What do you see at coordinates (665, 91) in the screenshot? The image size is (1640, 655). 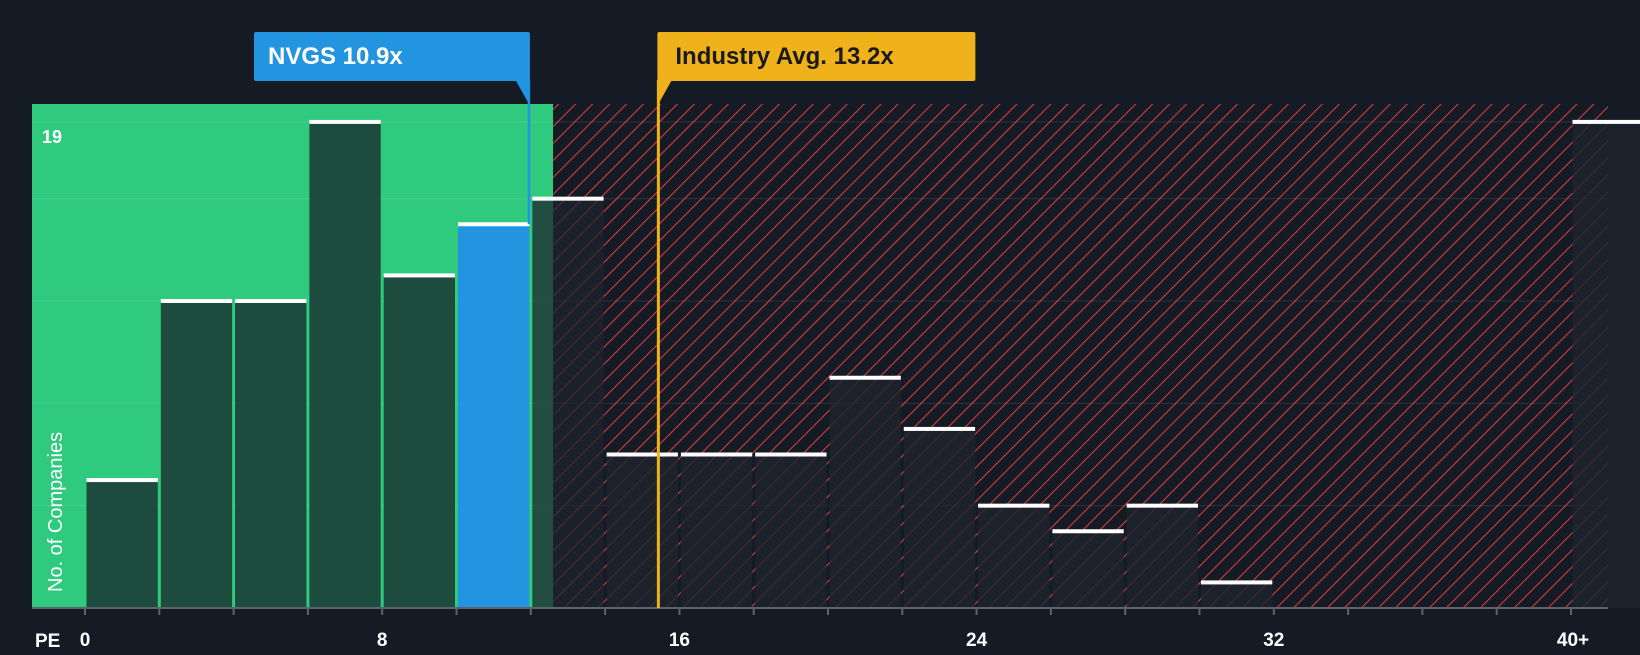 I see `industry-callout-pointer` at bounding box center [665, 91].